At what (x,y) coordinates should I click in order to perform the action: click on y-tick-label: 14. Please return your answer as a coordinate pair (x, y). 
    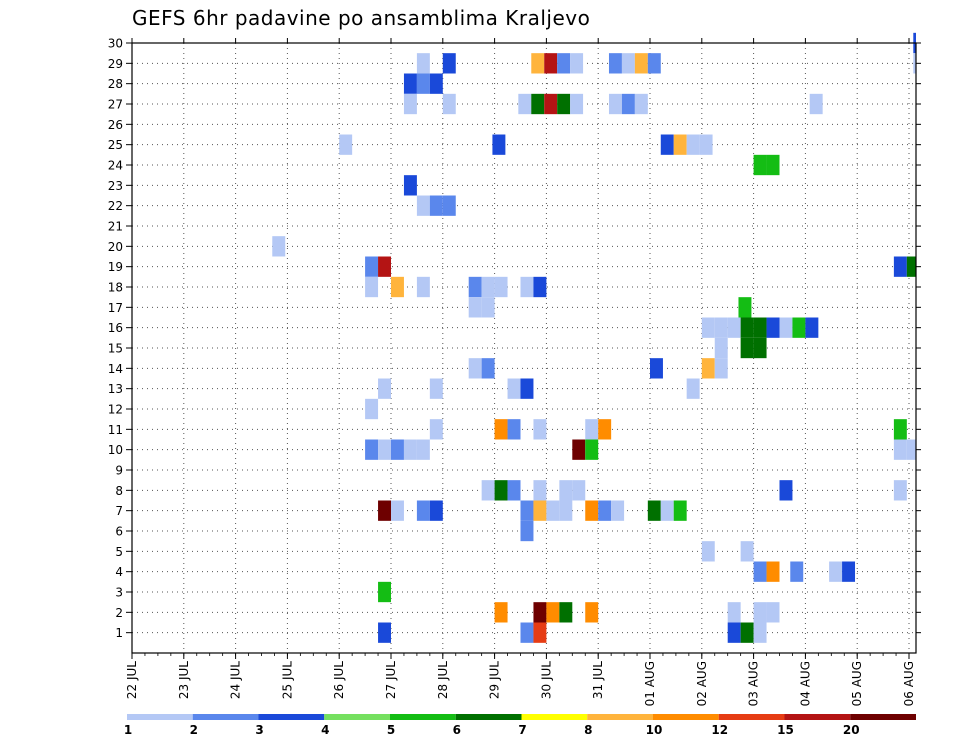
    Looking at the image, I should click on (115, 369).